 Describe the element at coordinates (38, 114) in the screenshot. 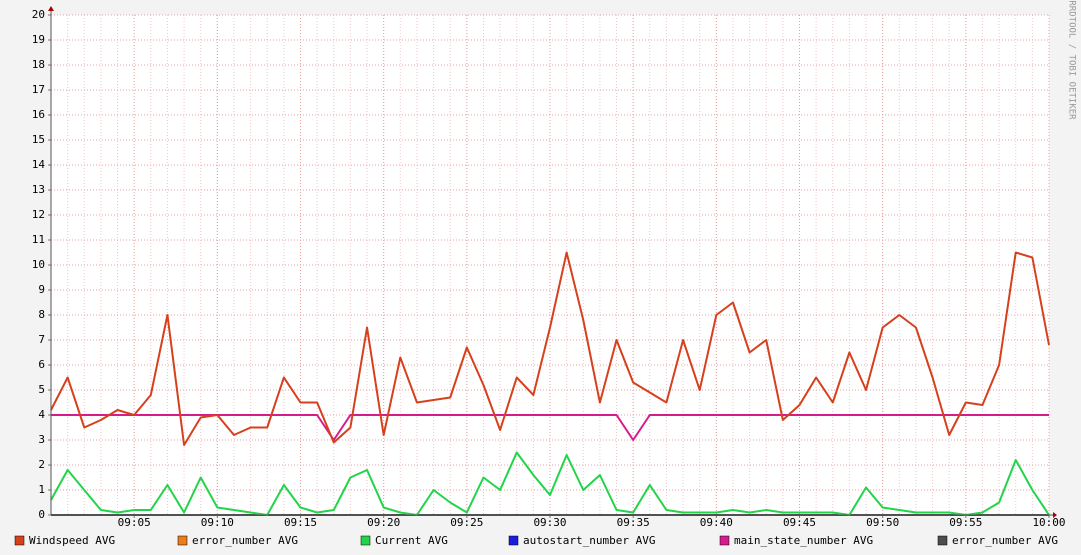

I see `y-tick-label: 16` at that location.